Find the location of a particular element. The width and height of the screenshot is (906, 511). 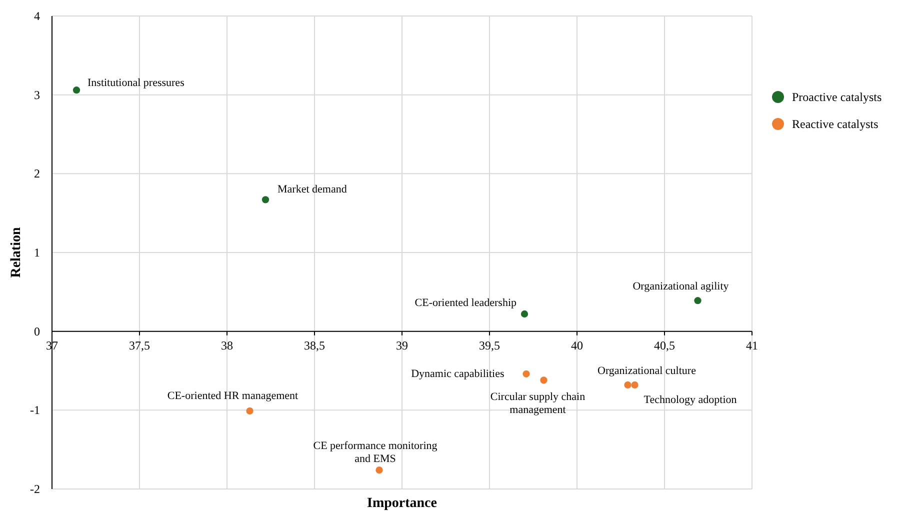

annotation: Dynamic capabilities is located at coordinates (457, 374).